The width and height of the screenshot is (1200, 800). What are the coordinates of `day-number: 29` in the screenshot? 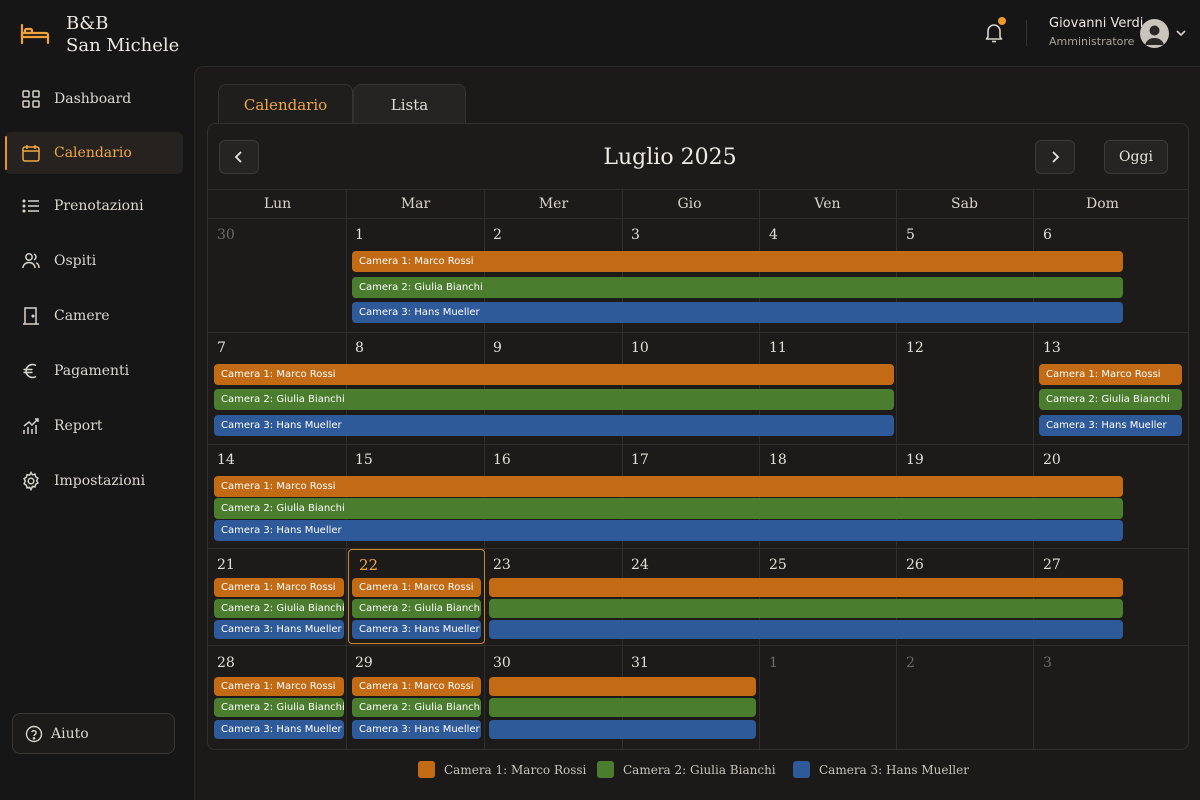 It's located at (364, 663).